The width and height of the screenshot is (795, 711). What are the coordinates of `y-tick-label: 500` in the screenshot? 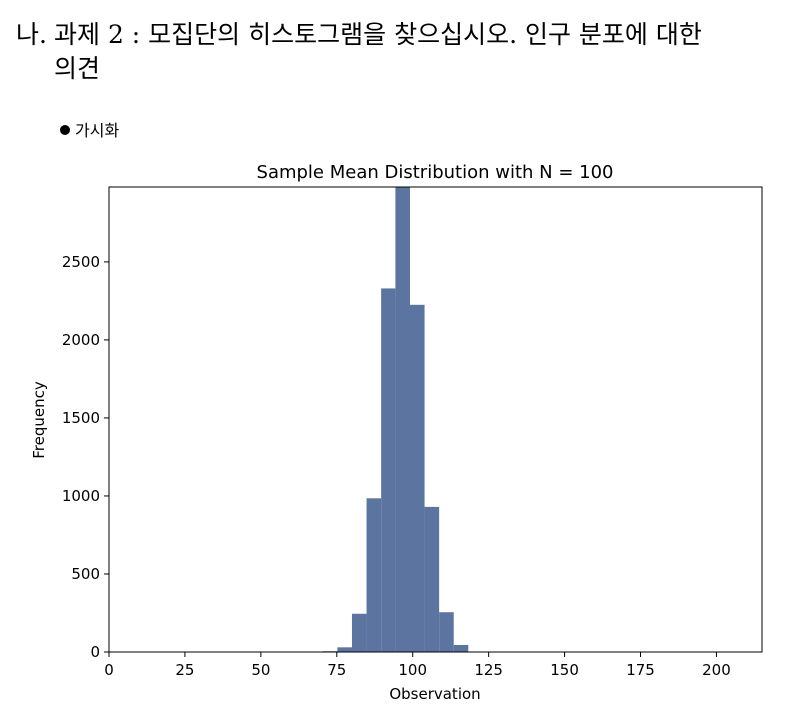 It's located at (85, 574).